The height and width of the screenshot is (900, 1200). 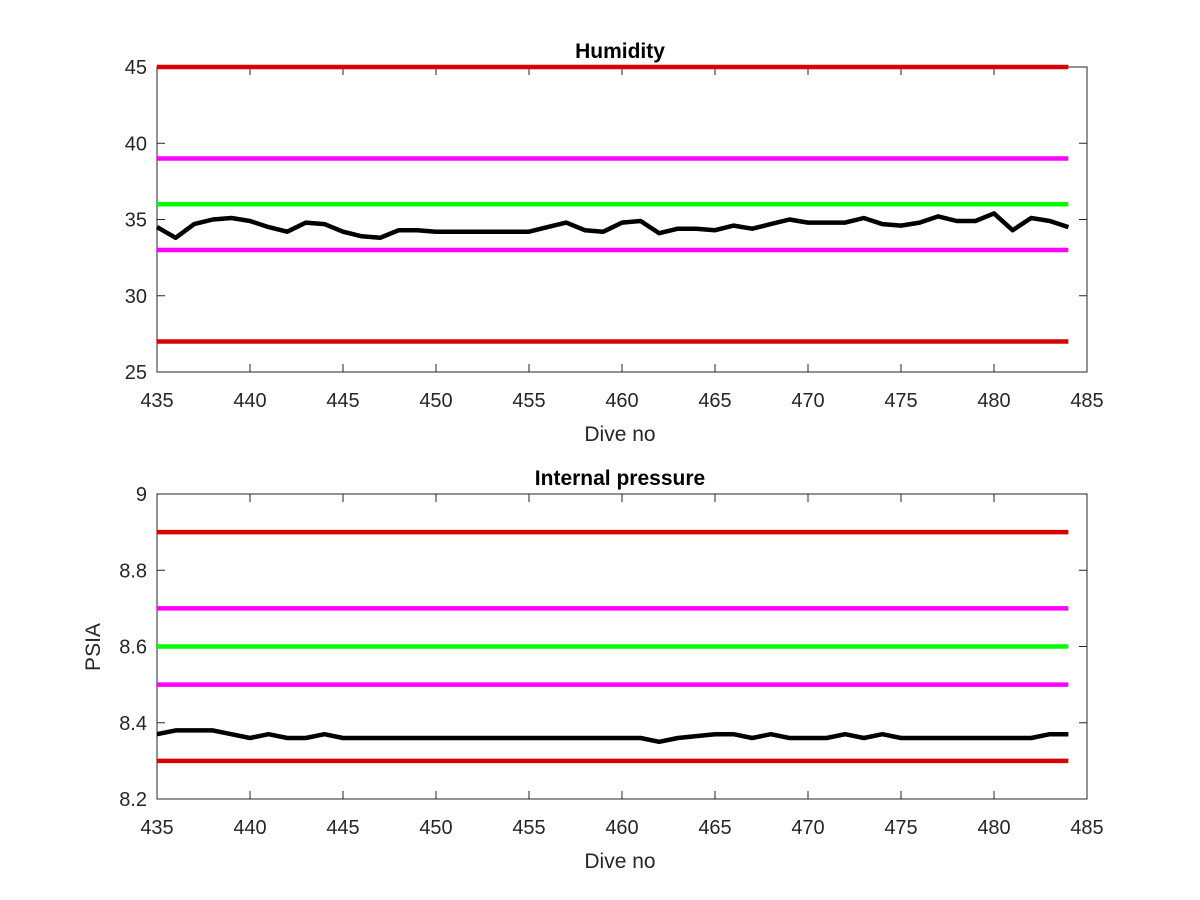 What do you see at coordinates (435, 828) in the screenshot?
I see `internal-pressure-x-tick-label: 450` at bounding box center [435, 828].